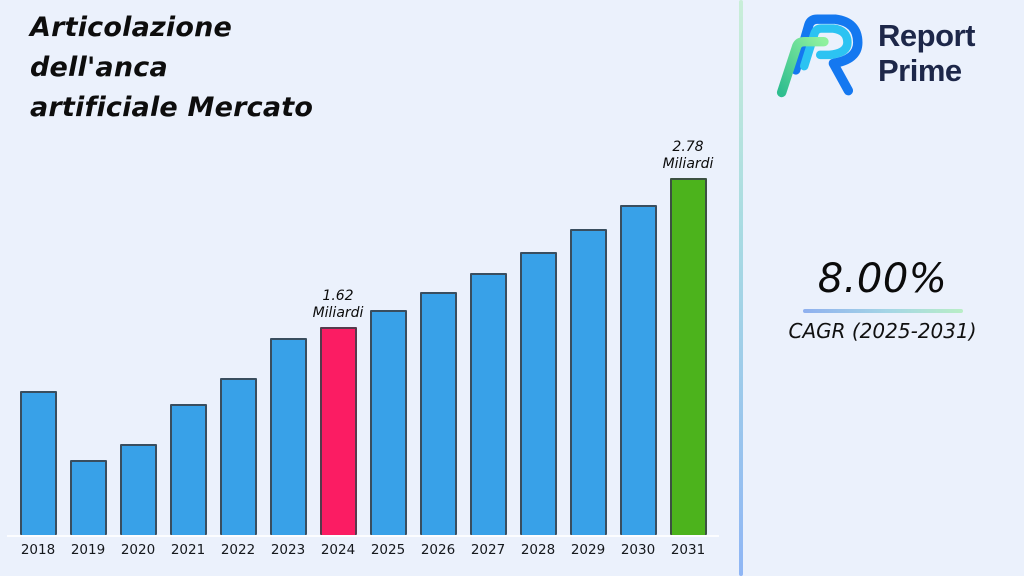 The width and height of the screenshot is (1024, 576). Describe the element at coordinates (388, 422) in the screenshot. I see `bar-2025` at that location.